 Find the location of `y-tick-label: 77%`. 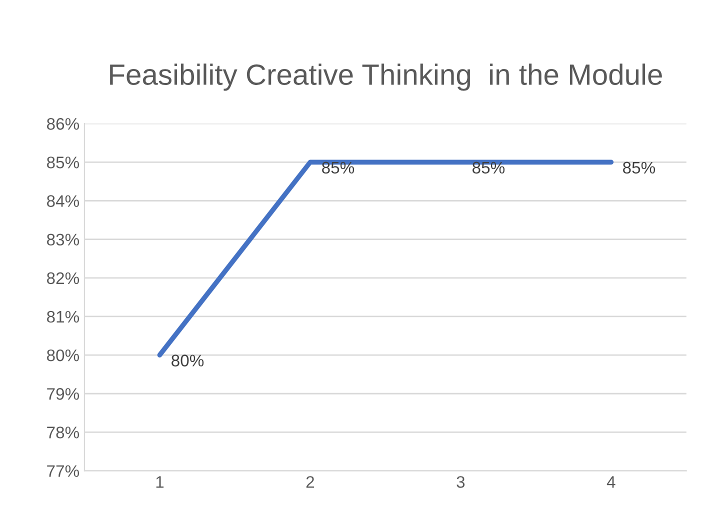

y-tick-label: 77% is located at coordinates (63, 471).